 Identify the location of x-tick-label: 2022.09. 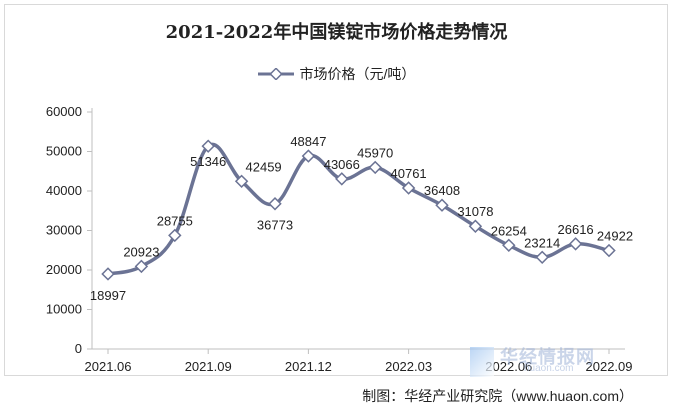
(609, 366).